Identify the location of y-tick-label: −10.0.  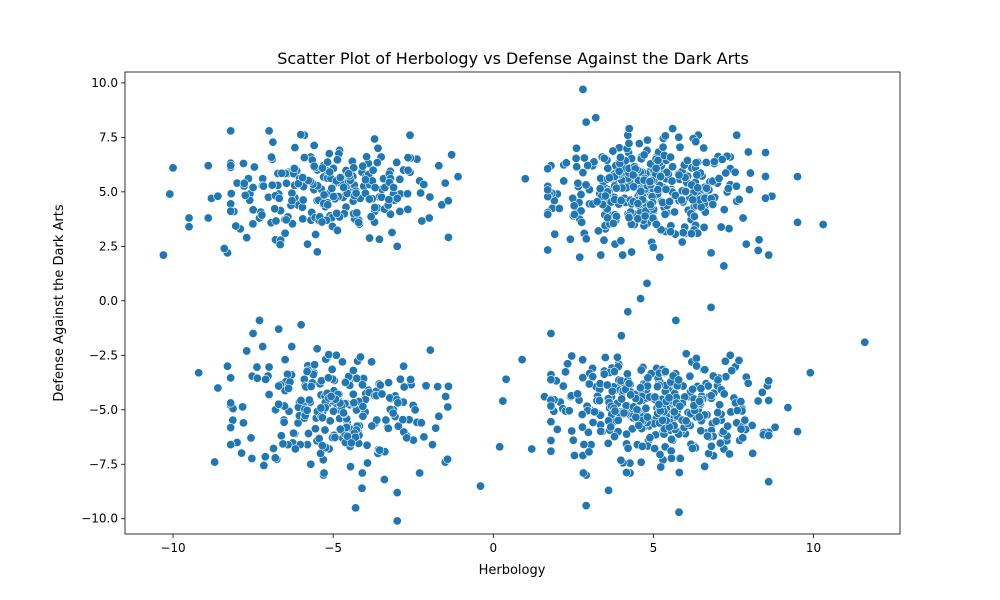
(99, 519).